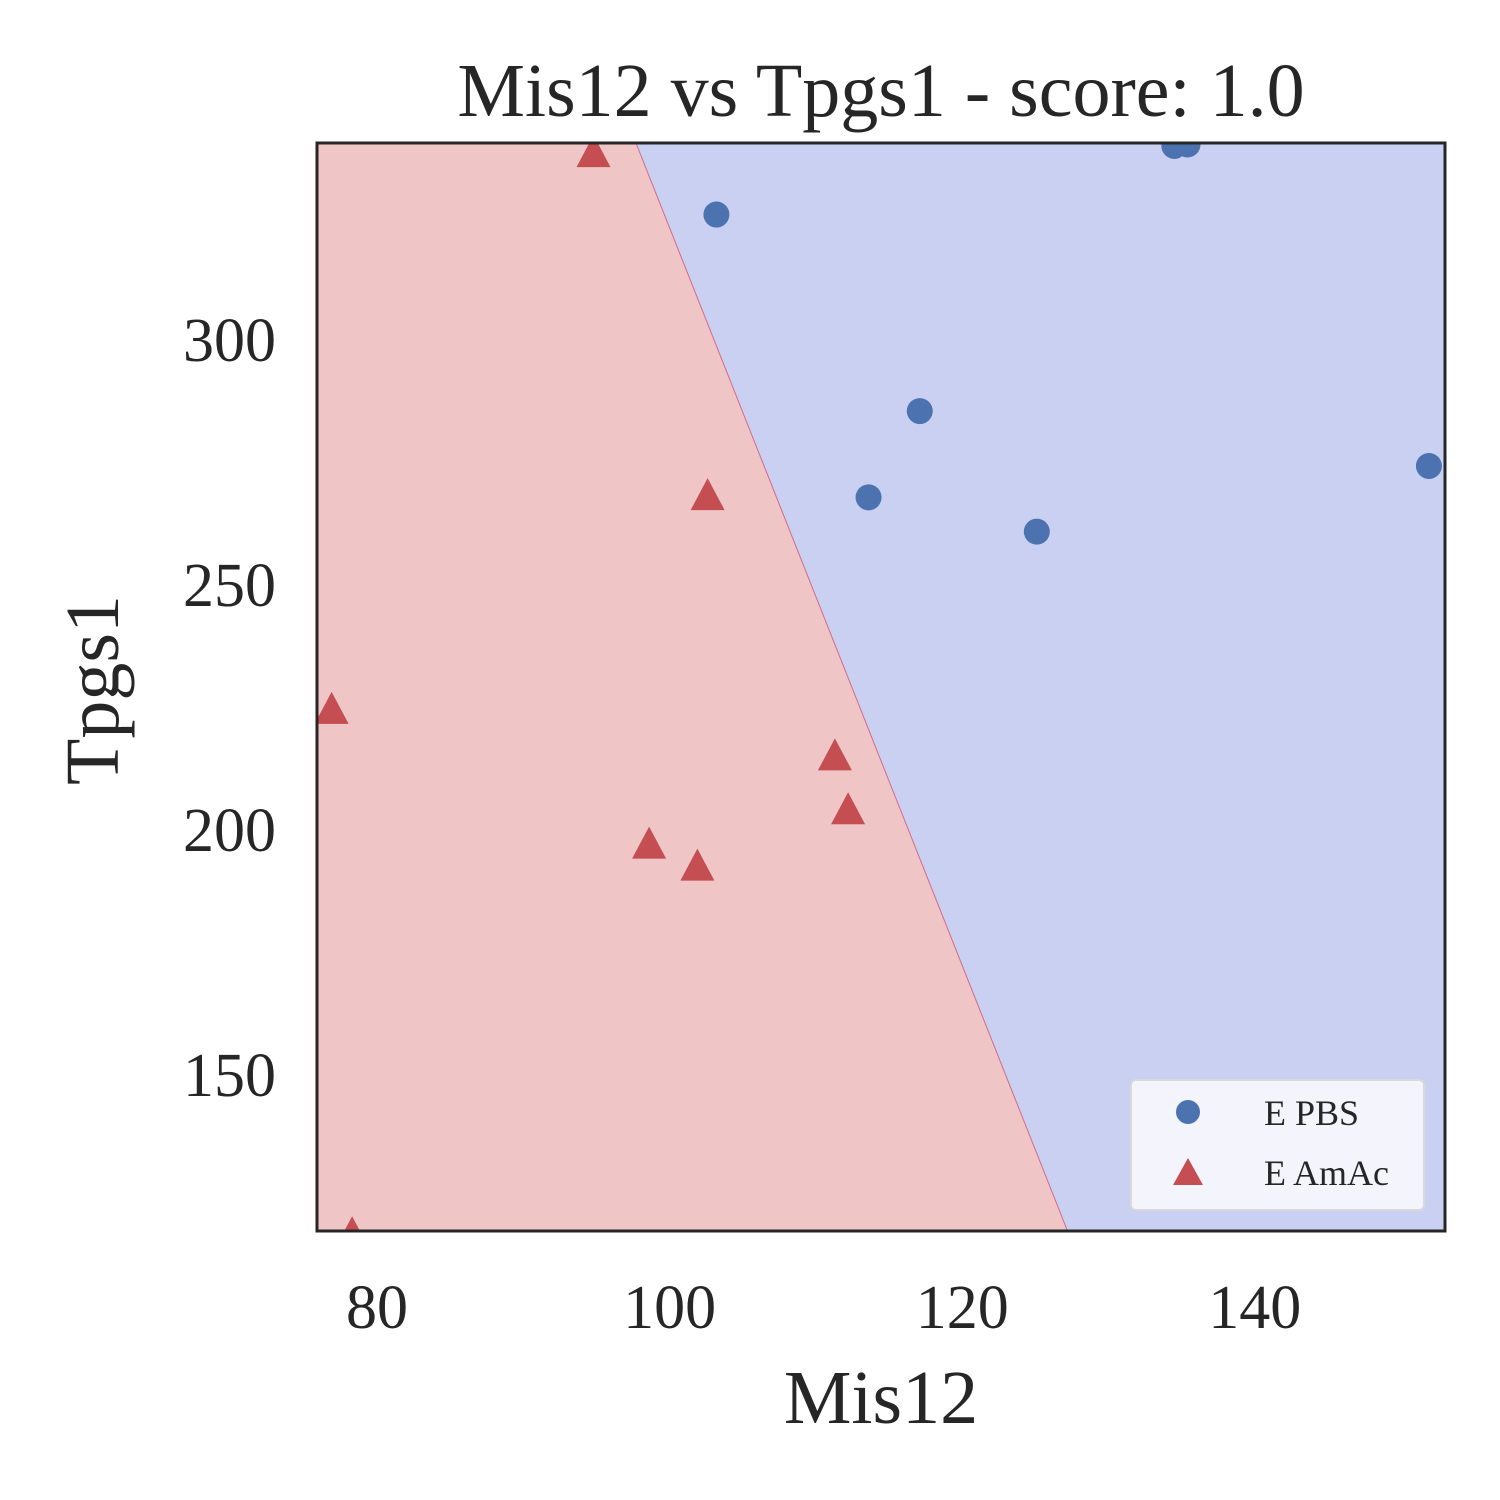 This screenshot has height=1500, width=1500. I want to click on legend: E PBS E AmAc, so click(1277, 1145).